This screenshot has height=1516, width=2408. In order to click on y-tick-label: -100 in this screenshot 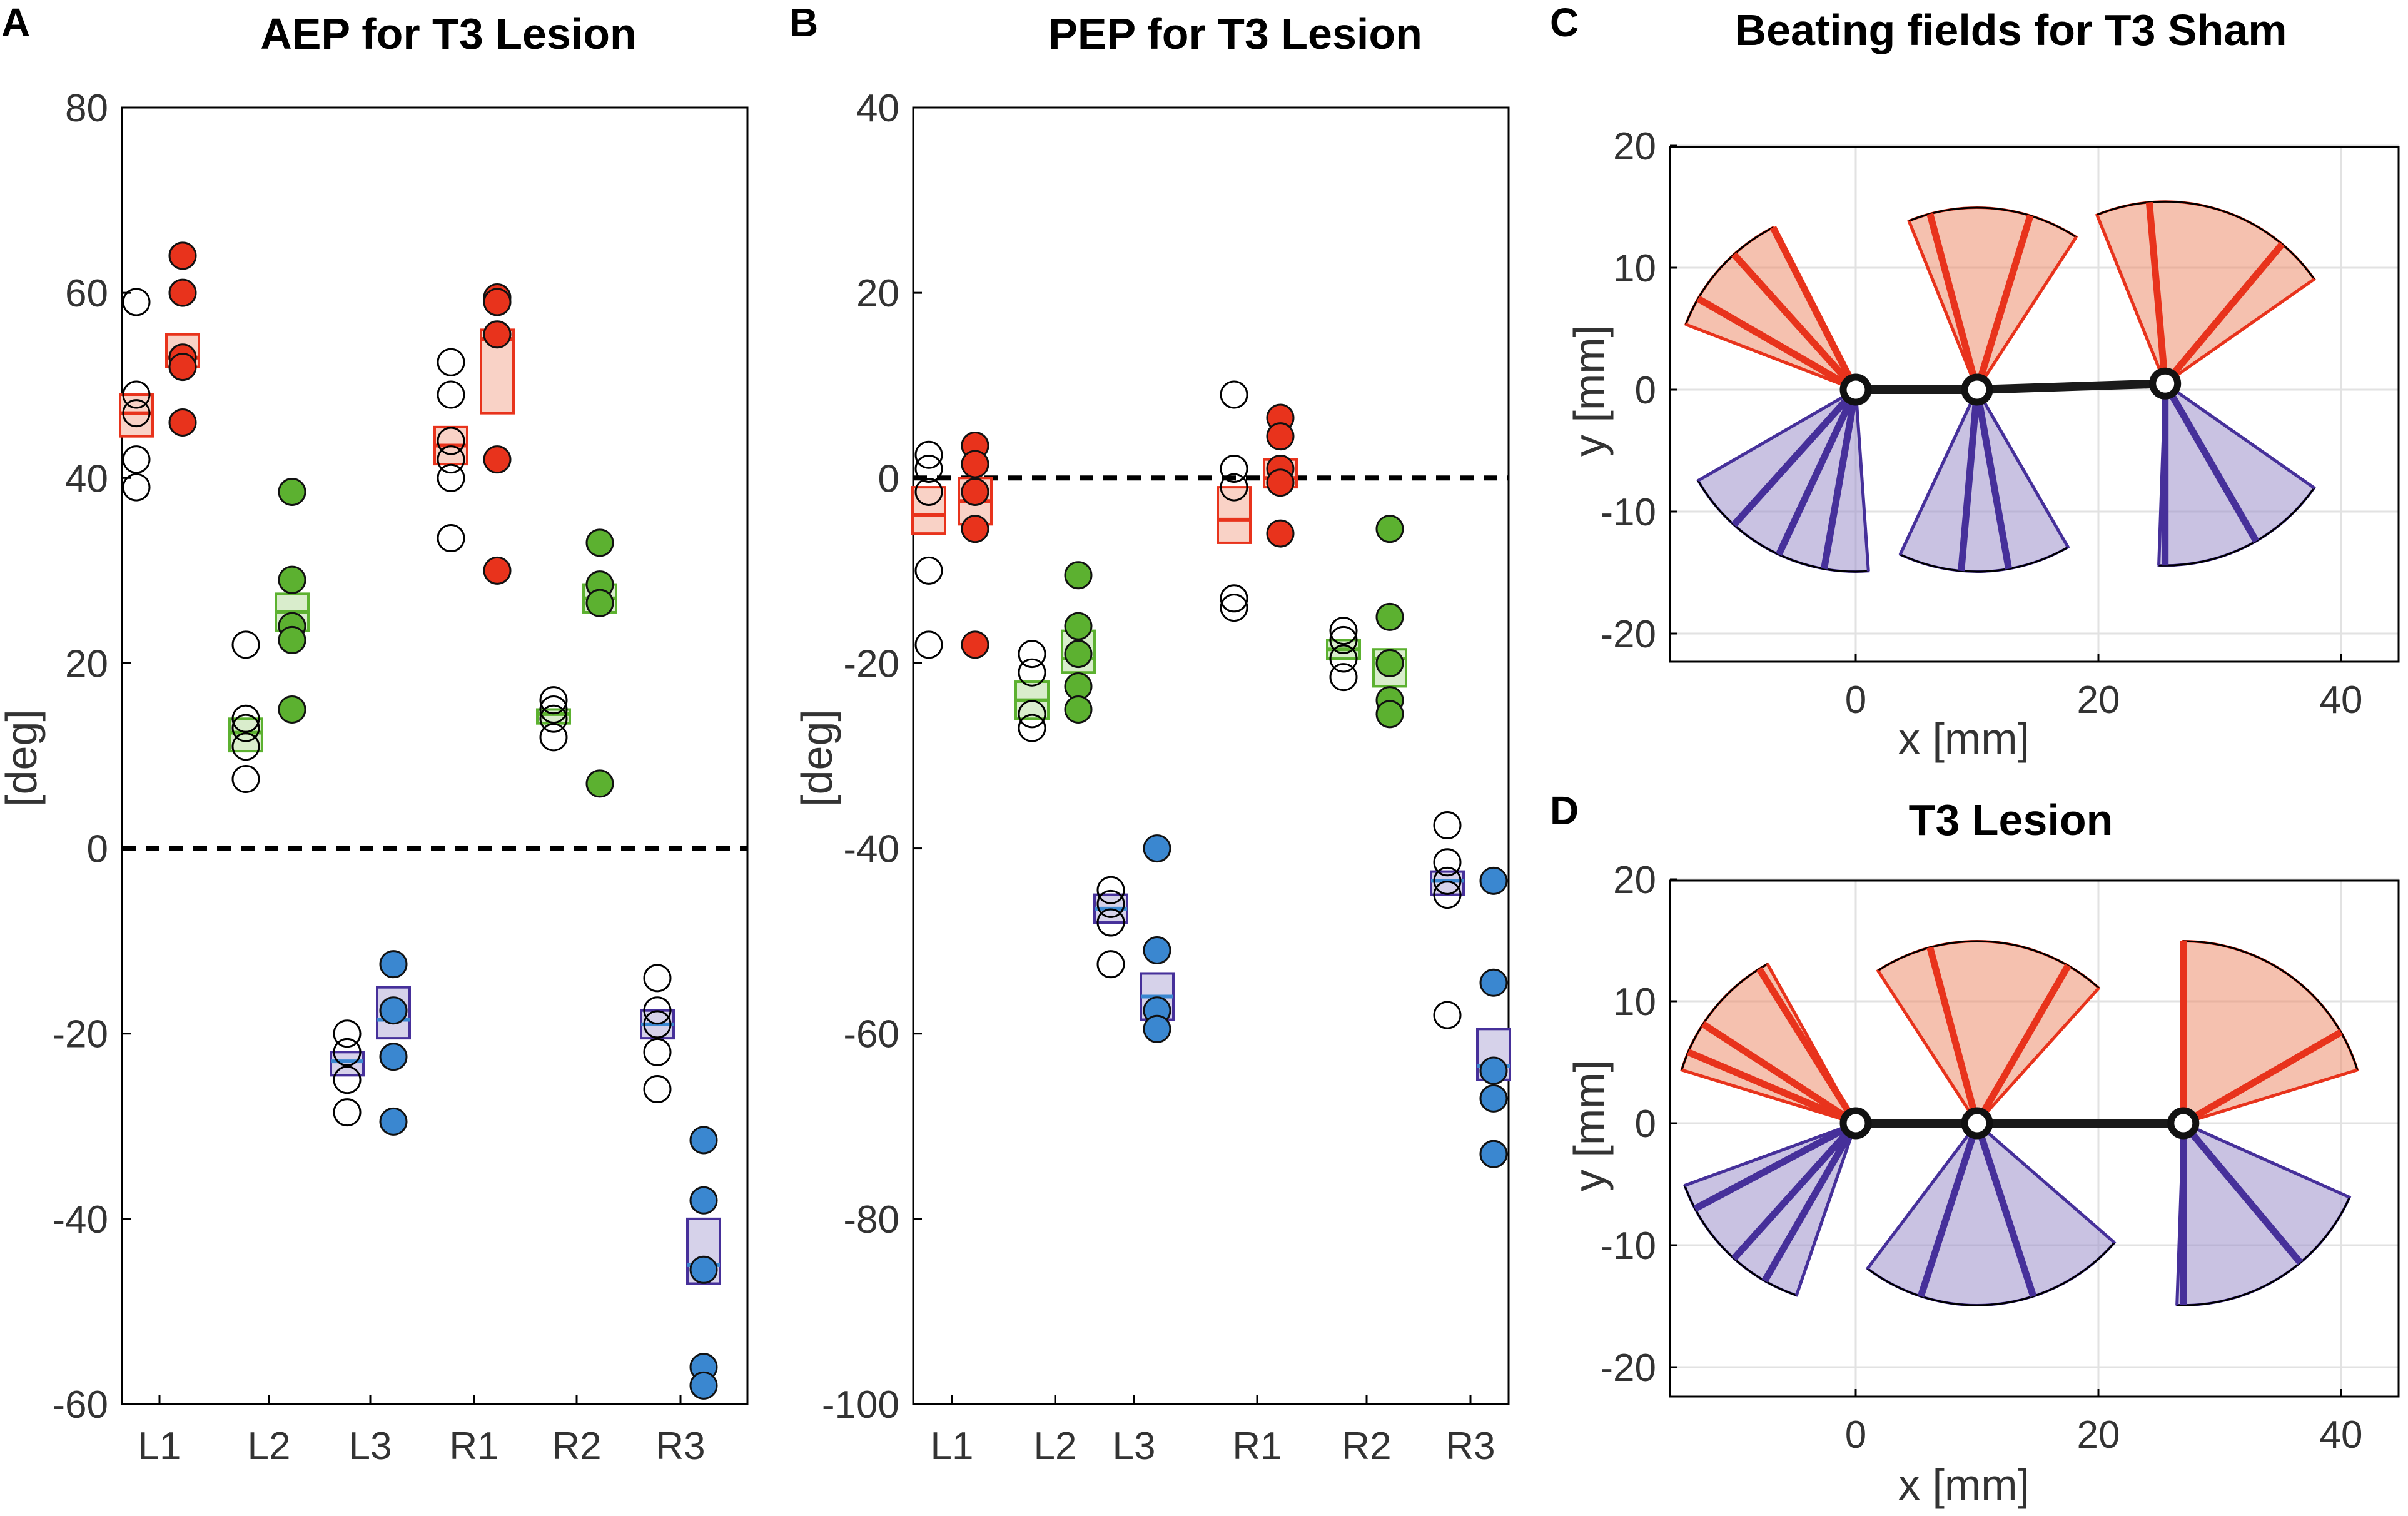, I will do `click(860, 1405)`.